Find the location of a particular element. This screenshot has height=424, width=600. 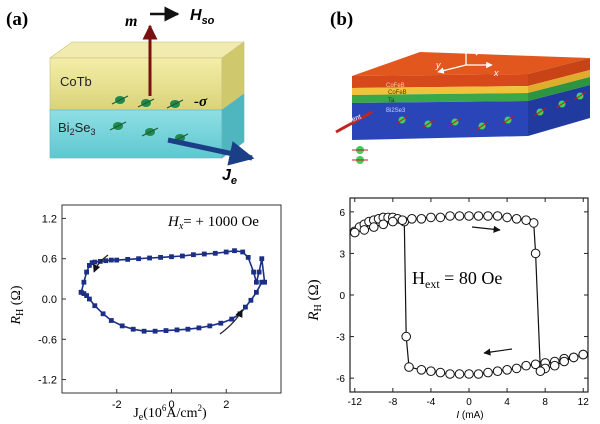

chart-b-ytick-label: 6 is located at coordinates (342, 213).